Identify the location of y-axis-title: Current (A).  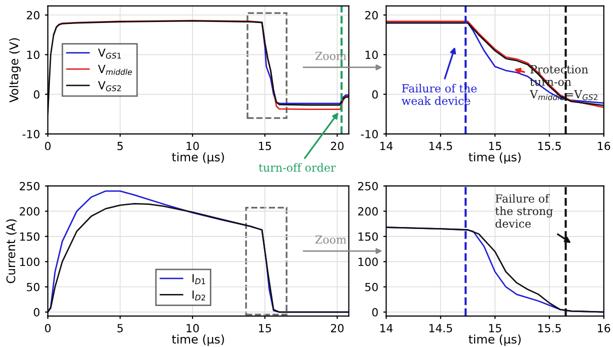
(11, 251).